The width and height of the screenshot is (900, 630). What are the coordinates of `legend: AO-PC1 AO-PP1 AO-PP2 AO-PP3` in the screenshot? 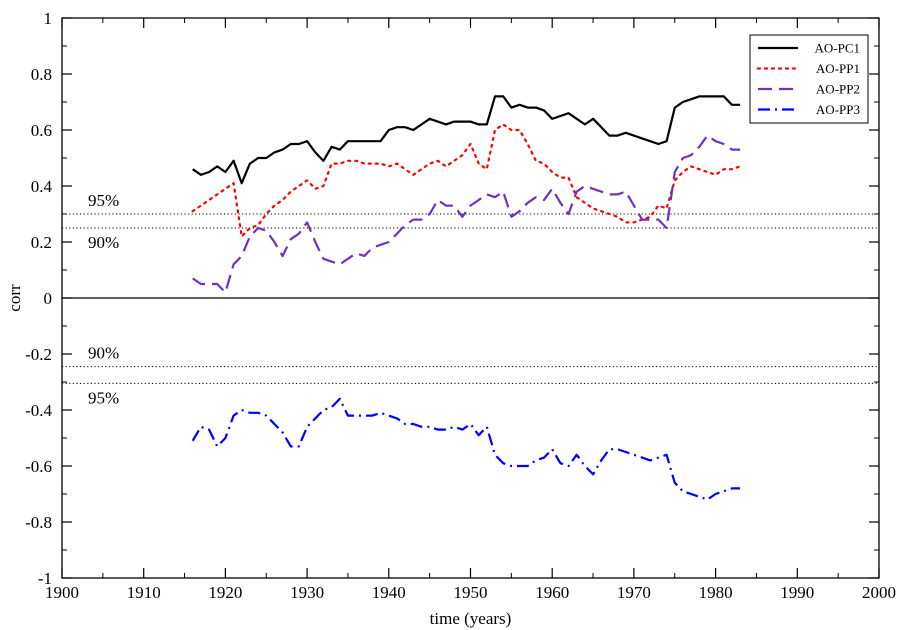 It's located at (809, 79).